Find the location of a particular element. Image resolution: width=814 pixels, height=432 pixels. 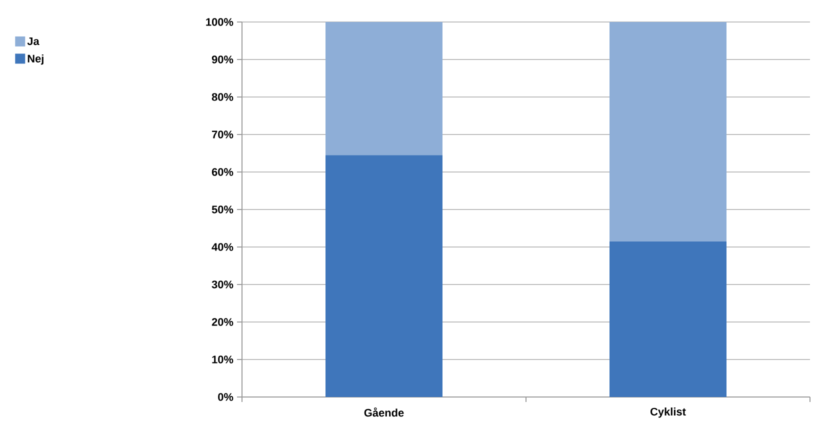

legend-label: Nej is located at coordinates (36, 59).